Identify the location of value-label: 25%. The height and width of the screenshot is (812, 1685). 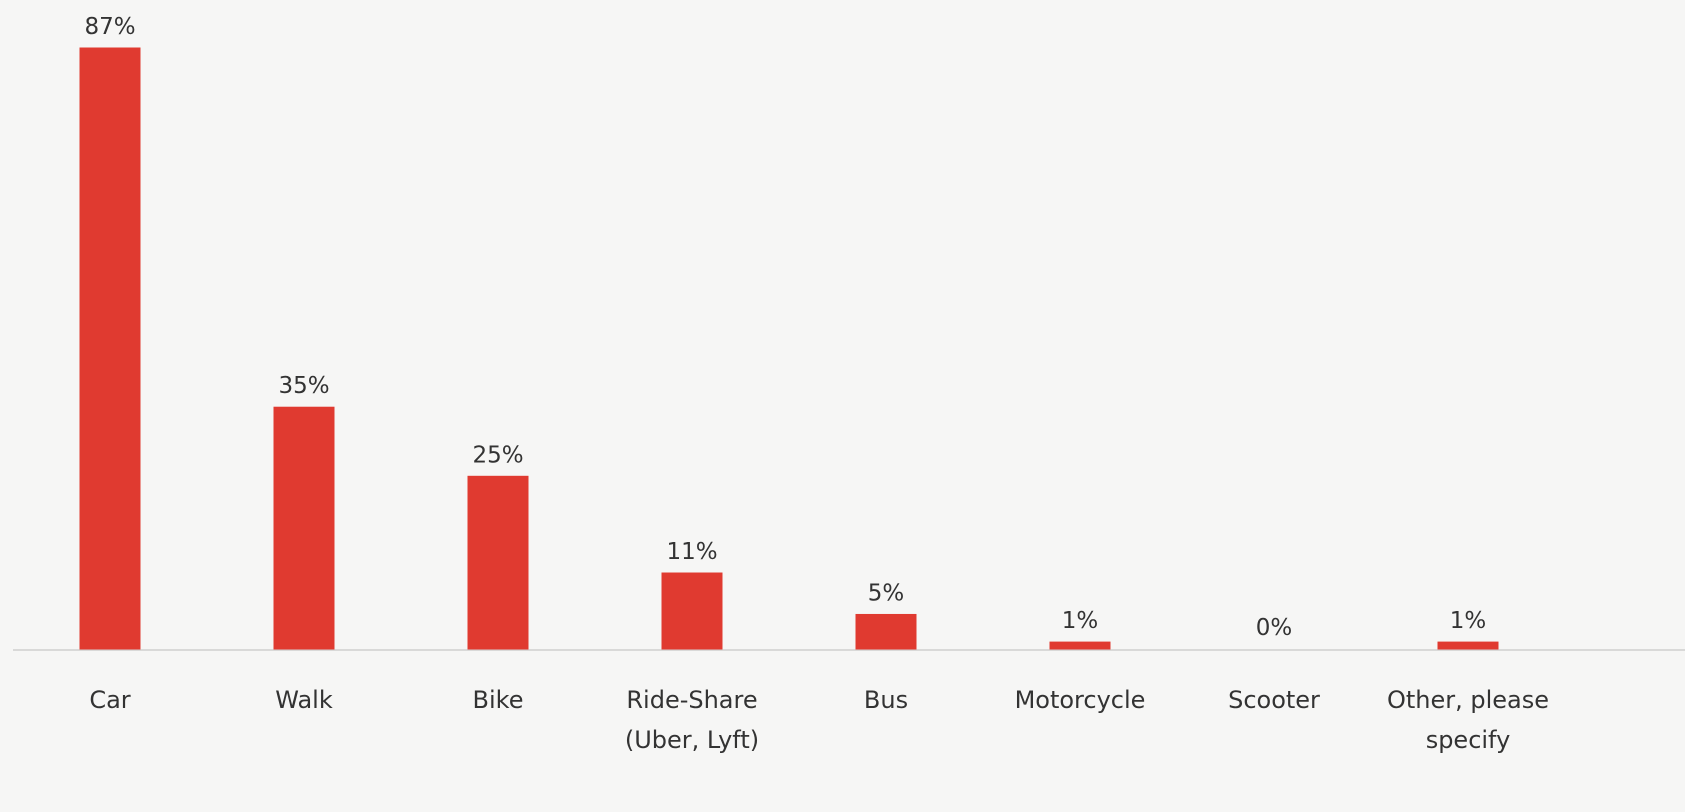
(497, 455).